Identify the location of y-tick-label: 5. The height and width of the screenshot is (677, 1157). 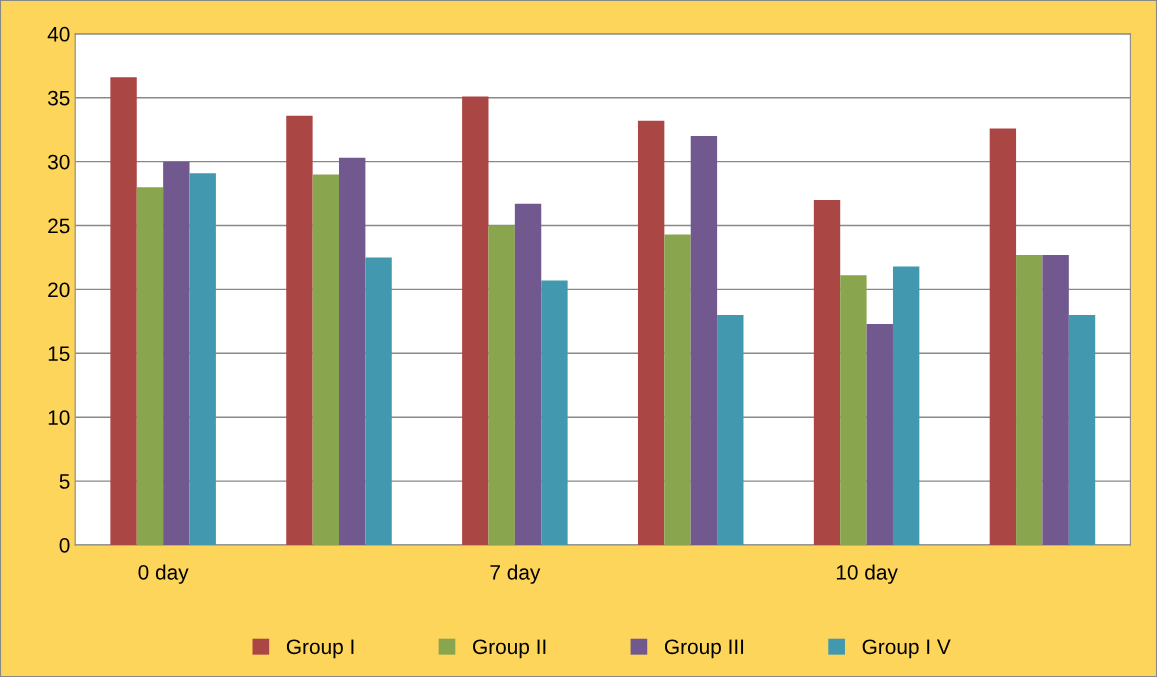
(64, 481).